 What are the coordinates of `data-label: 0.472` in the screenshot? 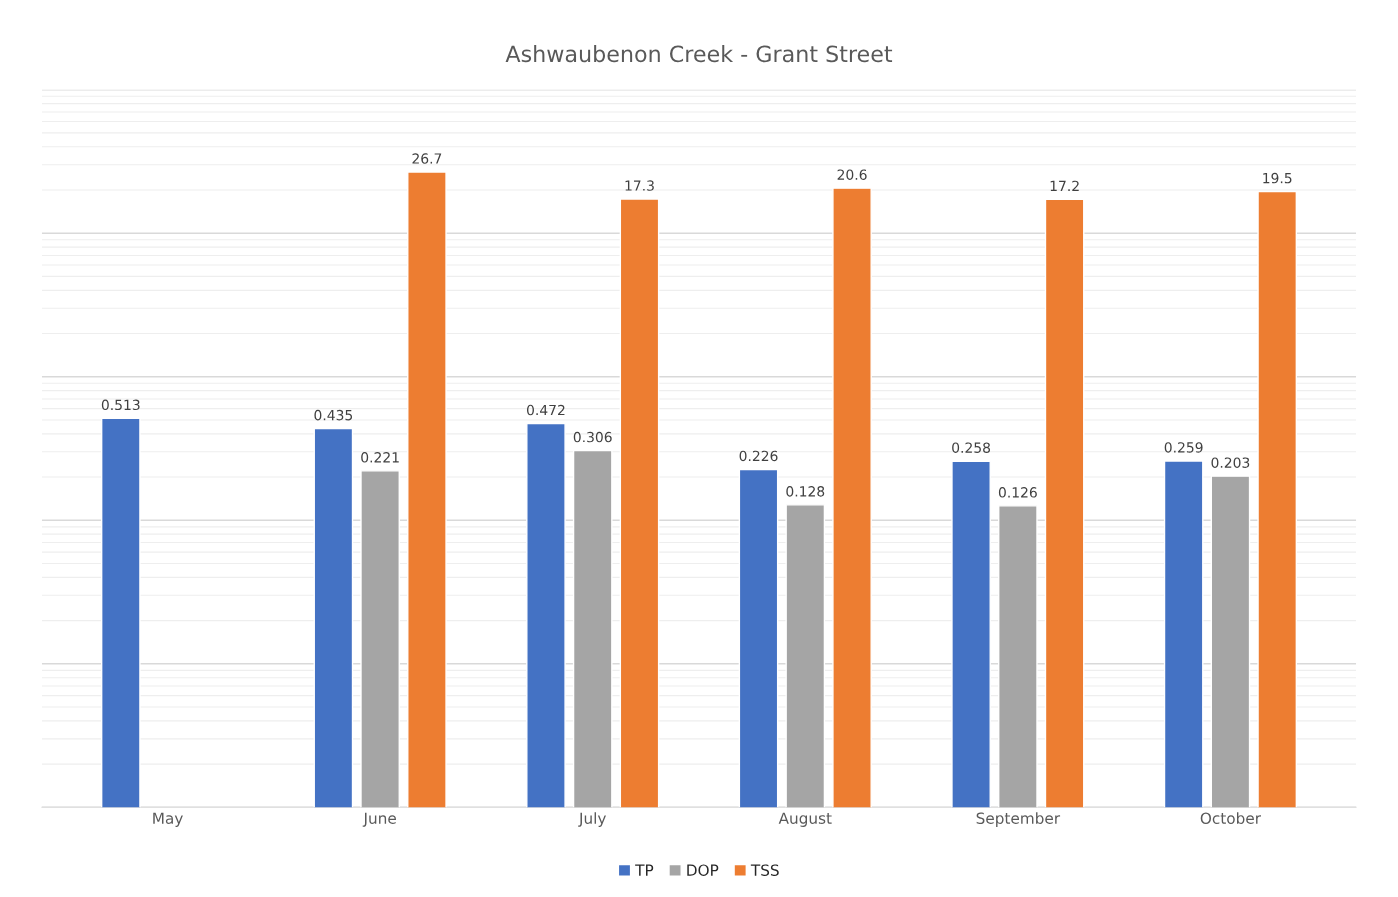 It's located at (545, 410).